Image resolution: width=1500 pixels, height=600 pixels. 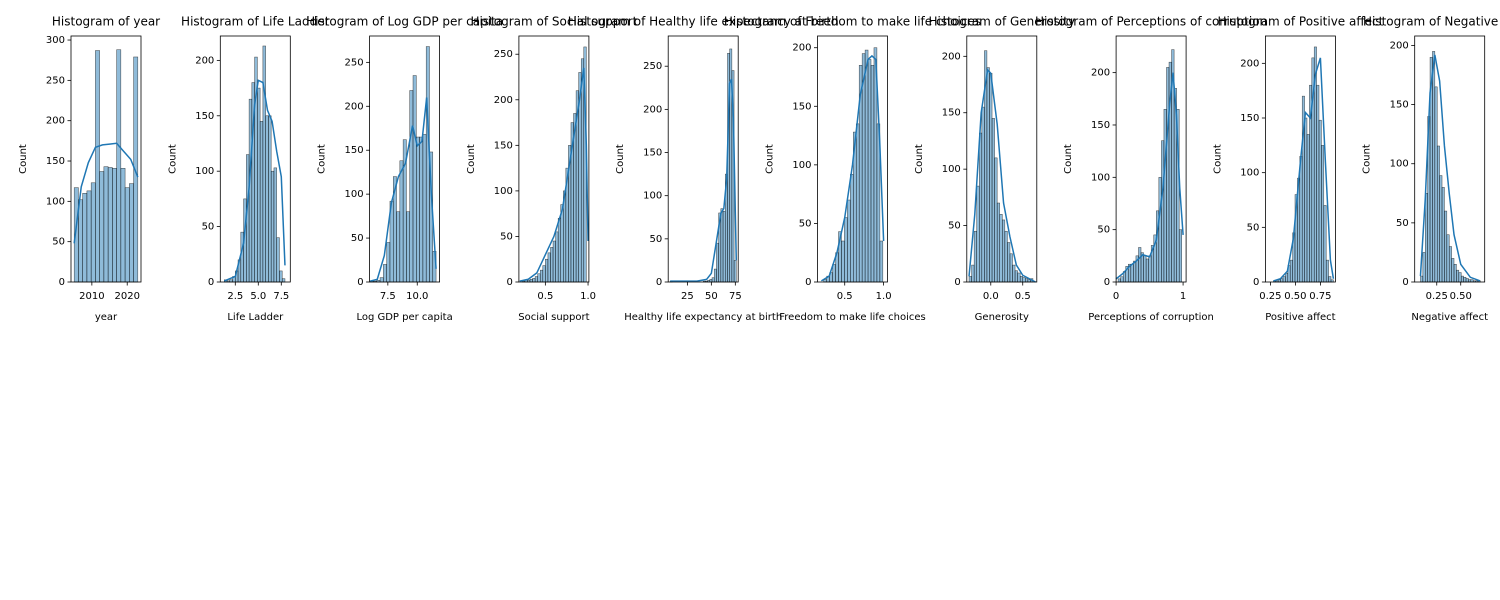 I want to click on y-tick-label: 250, so click(x=55, y=80).